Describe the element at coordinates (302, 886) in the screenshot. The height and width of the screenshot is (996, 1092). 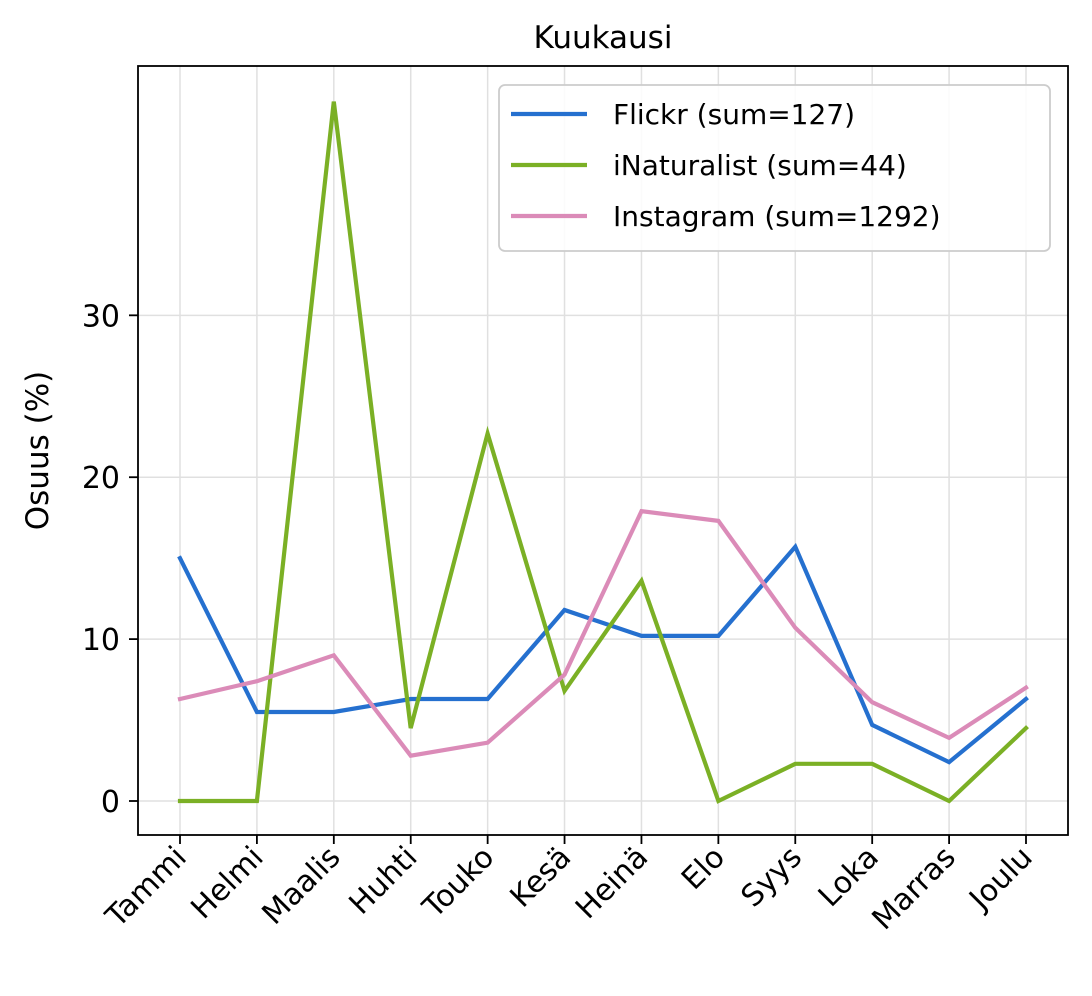
I see `x-tick-label: Maalis` at that location.